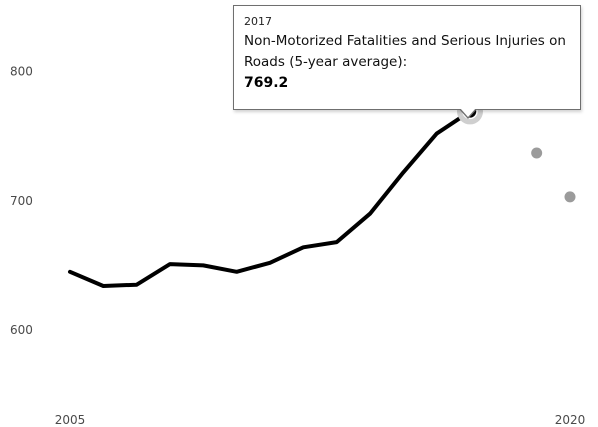  Describe the element at coordinates (320, 420) in the screenshot. I see `x-axis-ticks: 2005 2020` at that location.